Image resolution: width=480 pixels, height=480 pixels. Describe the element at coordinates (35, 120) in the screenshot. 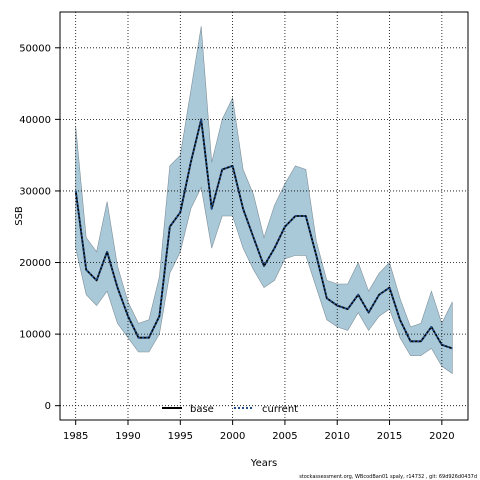

I see `y-tick-label-40000: 40000` at that location.